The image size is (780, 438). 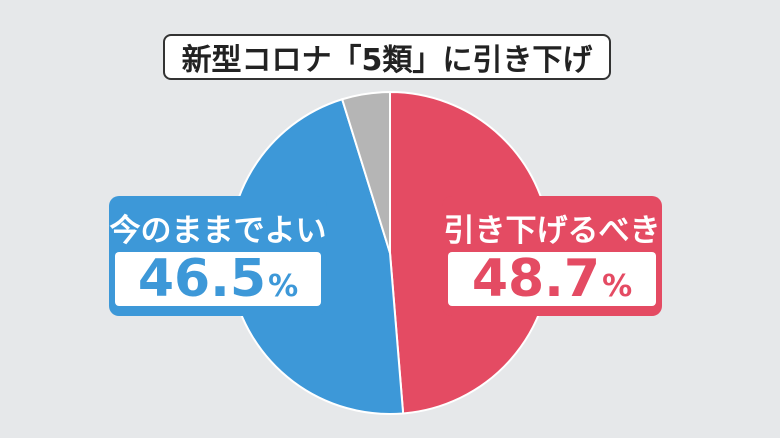 I want to click on label-caption-keep-as-is: 今のままでよい, so click(x=218, y=230).